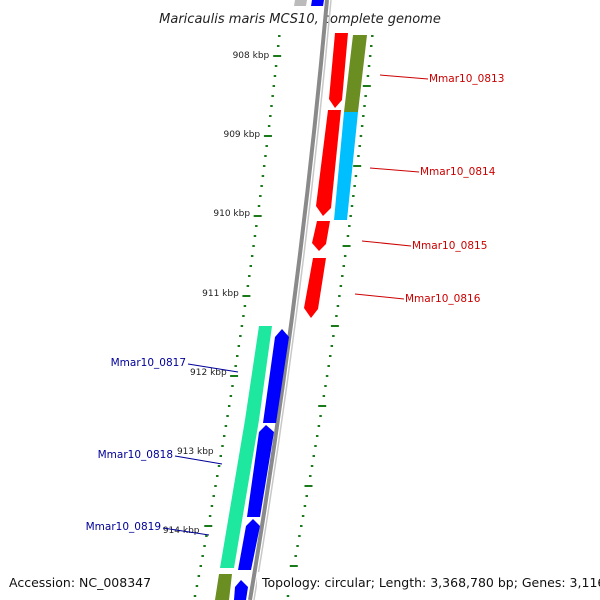  Describe the element at coordinates (231, 214) in the screenshot. I see `kbp-label: 910 kbp` at that location.